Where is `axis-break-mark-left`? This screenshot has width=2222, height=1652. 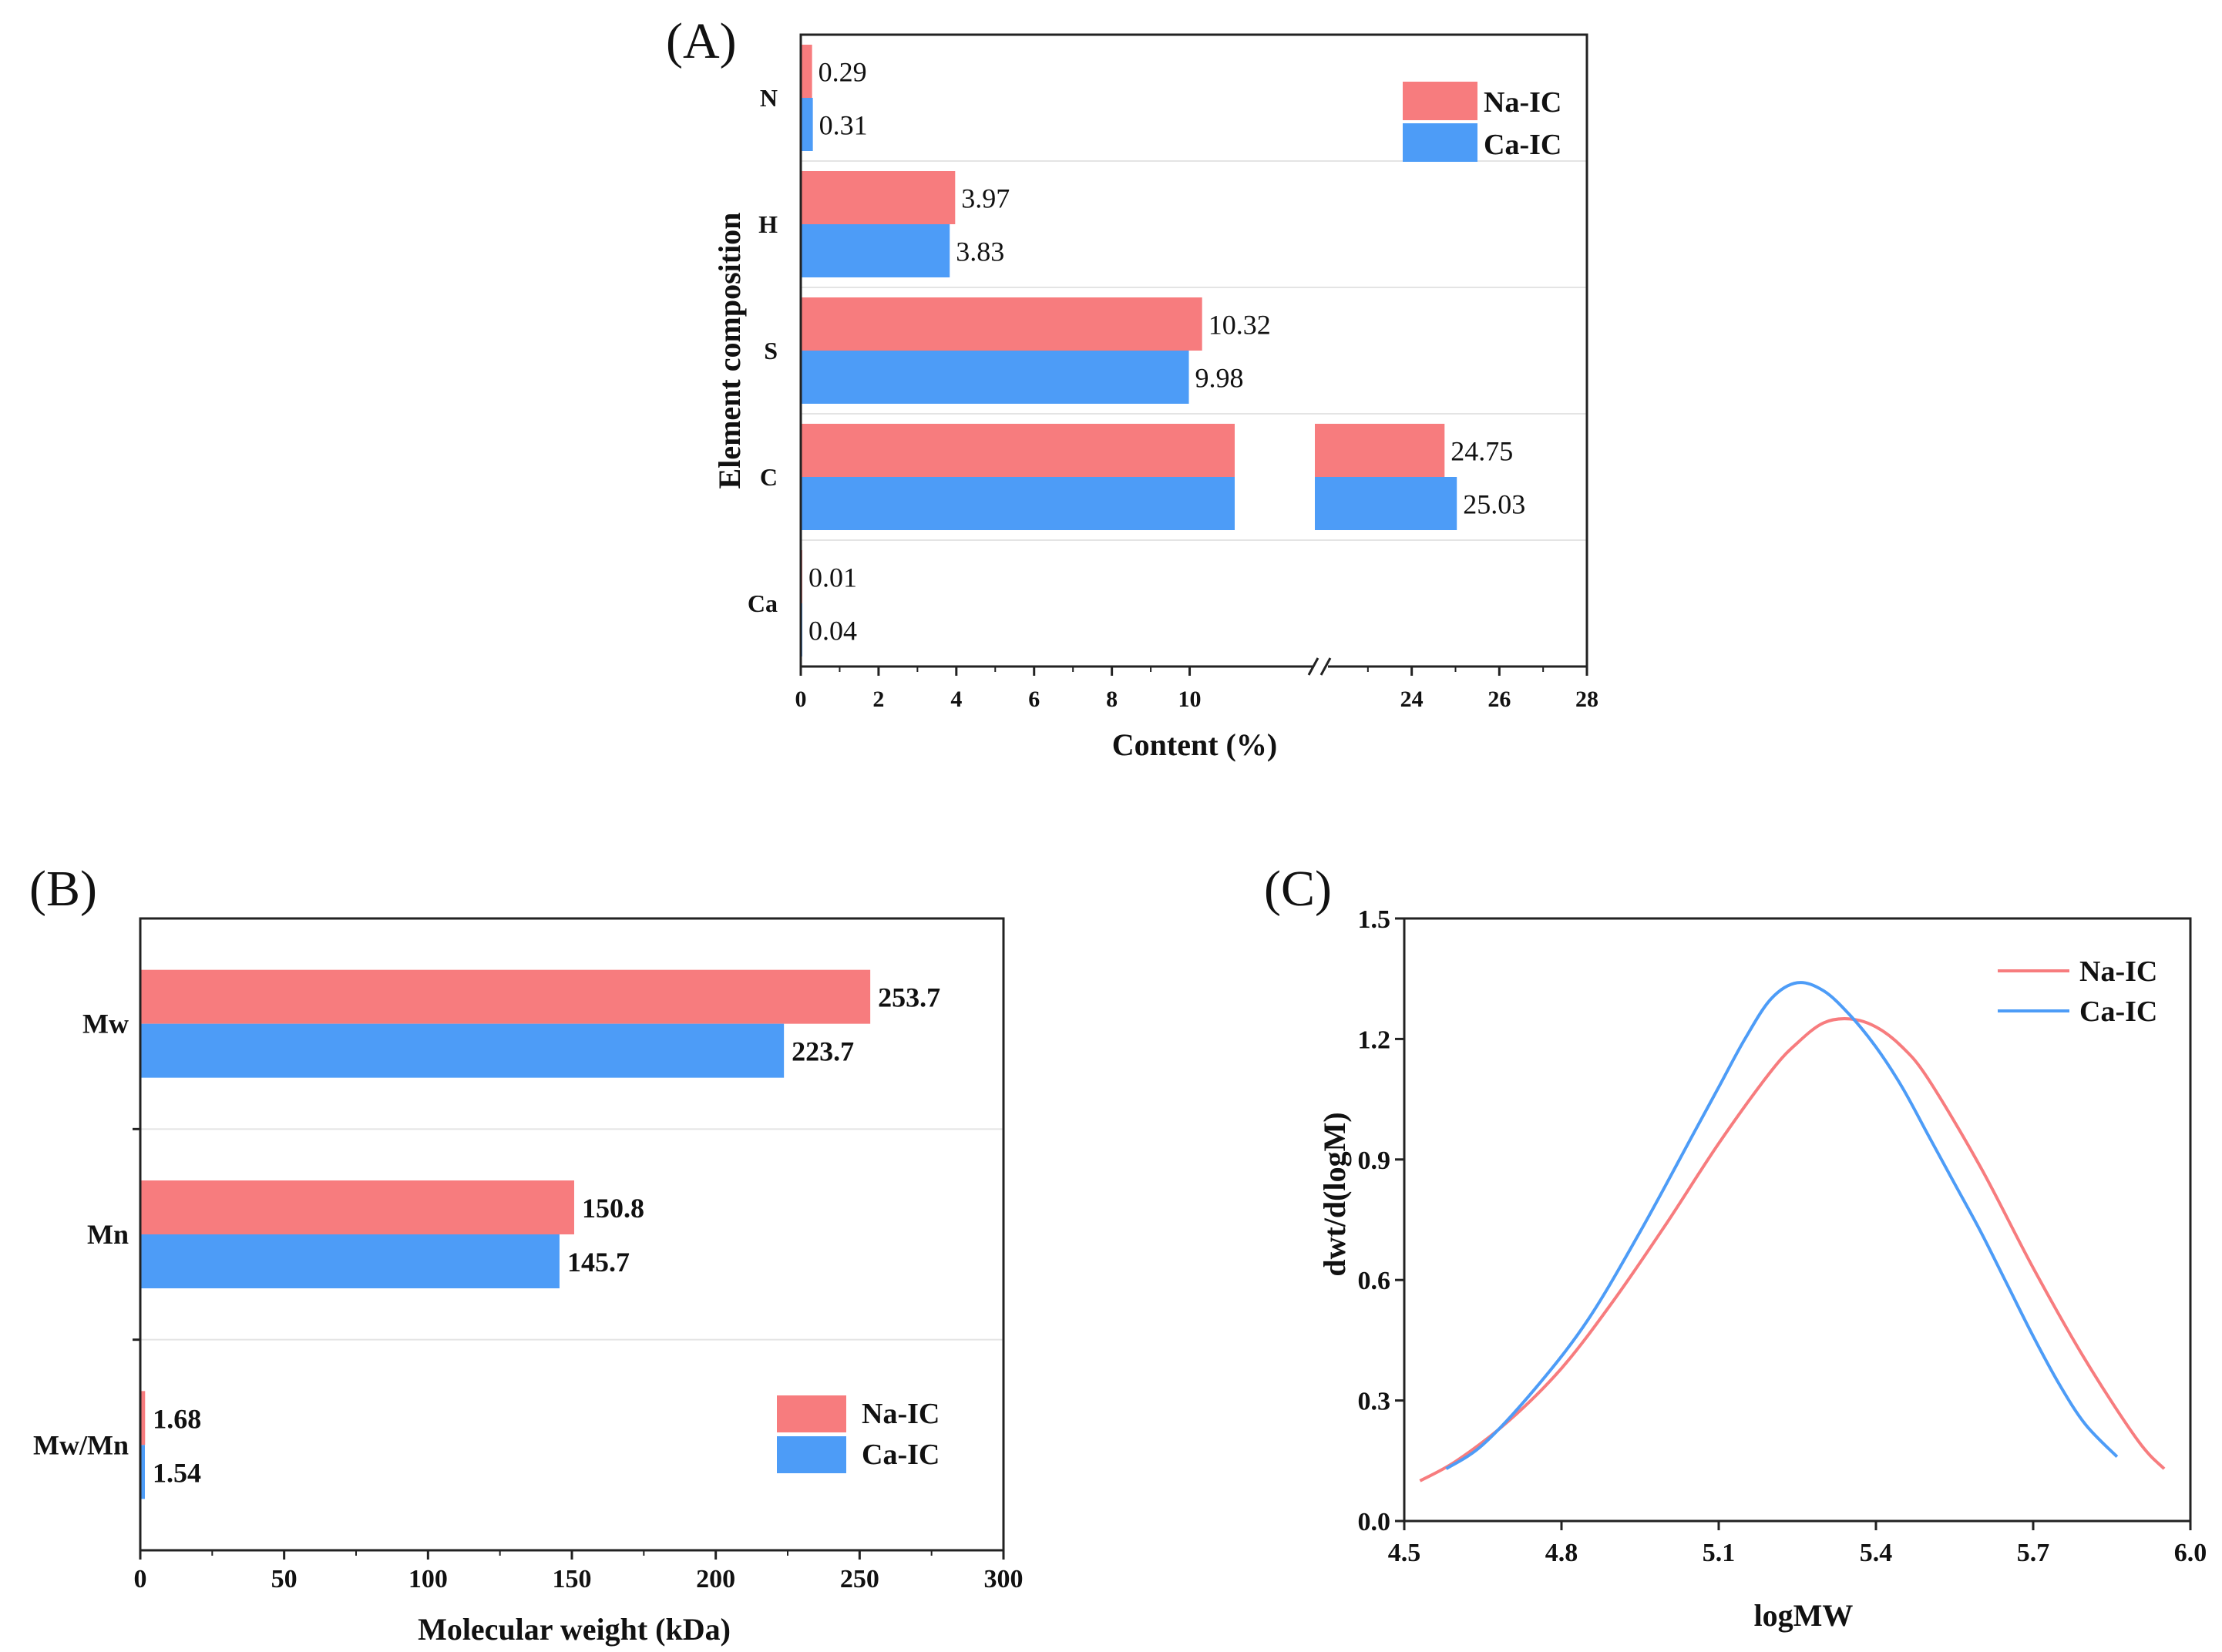 axis-break-mark-left is located at coordinates (1313, 666).